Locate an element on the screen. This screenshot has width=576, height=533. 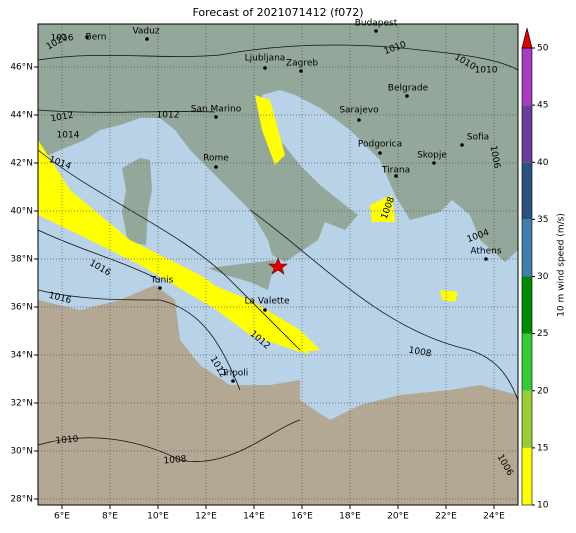
lat-tick-label: 36°N is located at coordinates (21, 308).